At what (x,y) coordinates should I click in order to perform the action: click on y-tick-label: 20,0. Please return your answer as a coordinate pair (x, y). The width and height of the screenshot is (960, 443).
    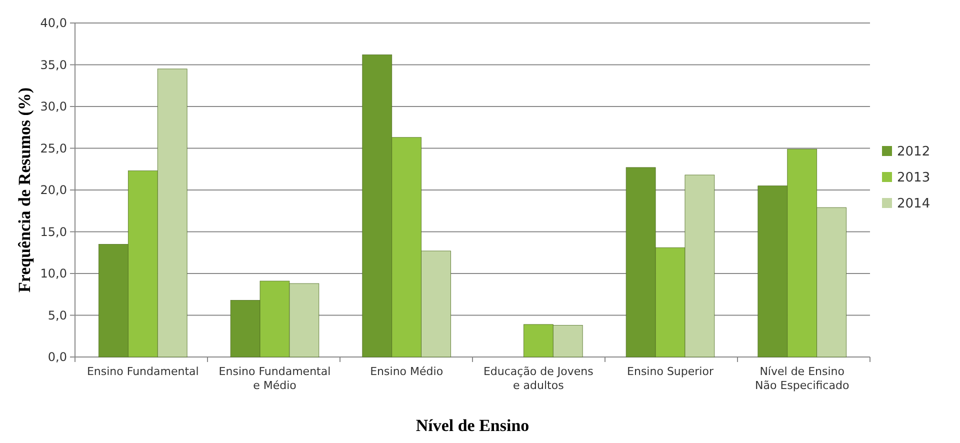
    Looking at the image, I should click on (53, 190).